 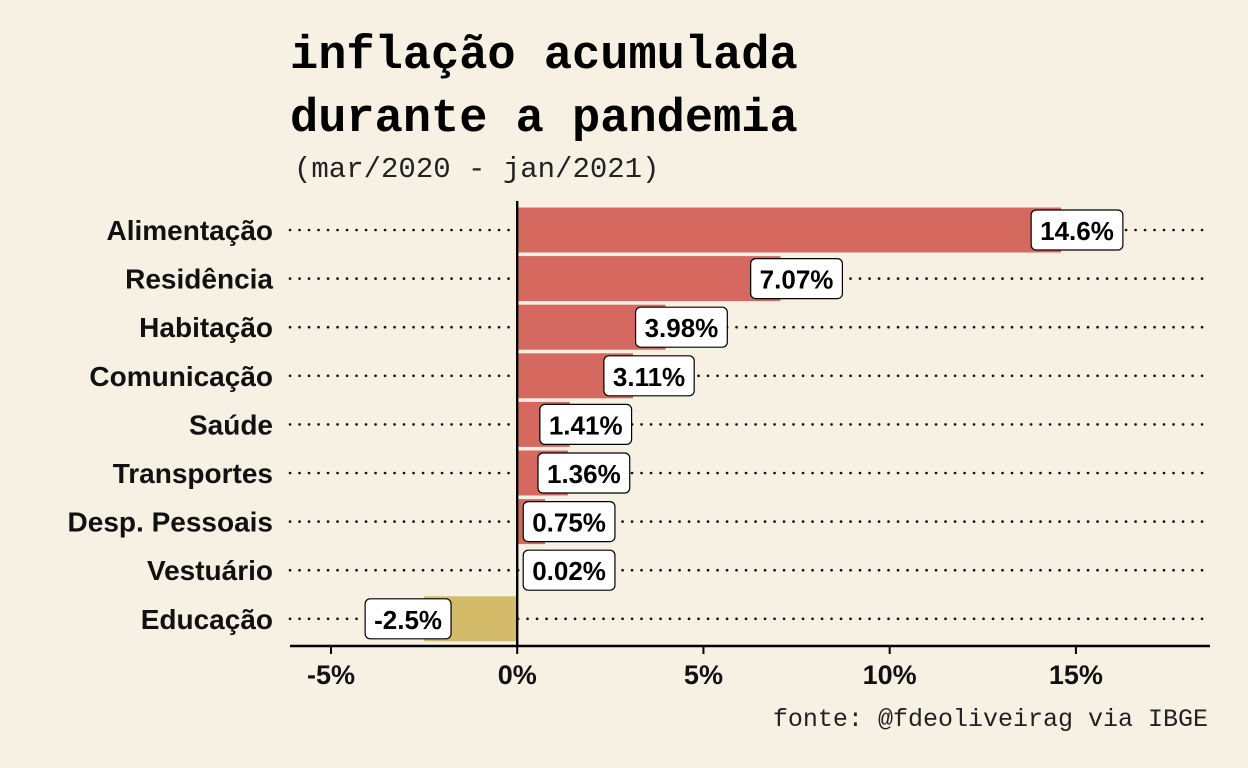 I want to click on data-label-text: 14.6%, so click(x=1077, y=231).